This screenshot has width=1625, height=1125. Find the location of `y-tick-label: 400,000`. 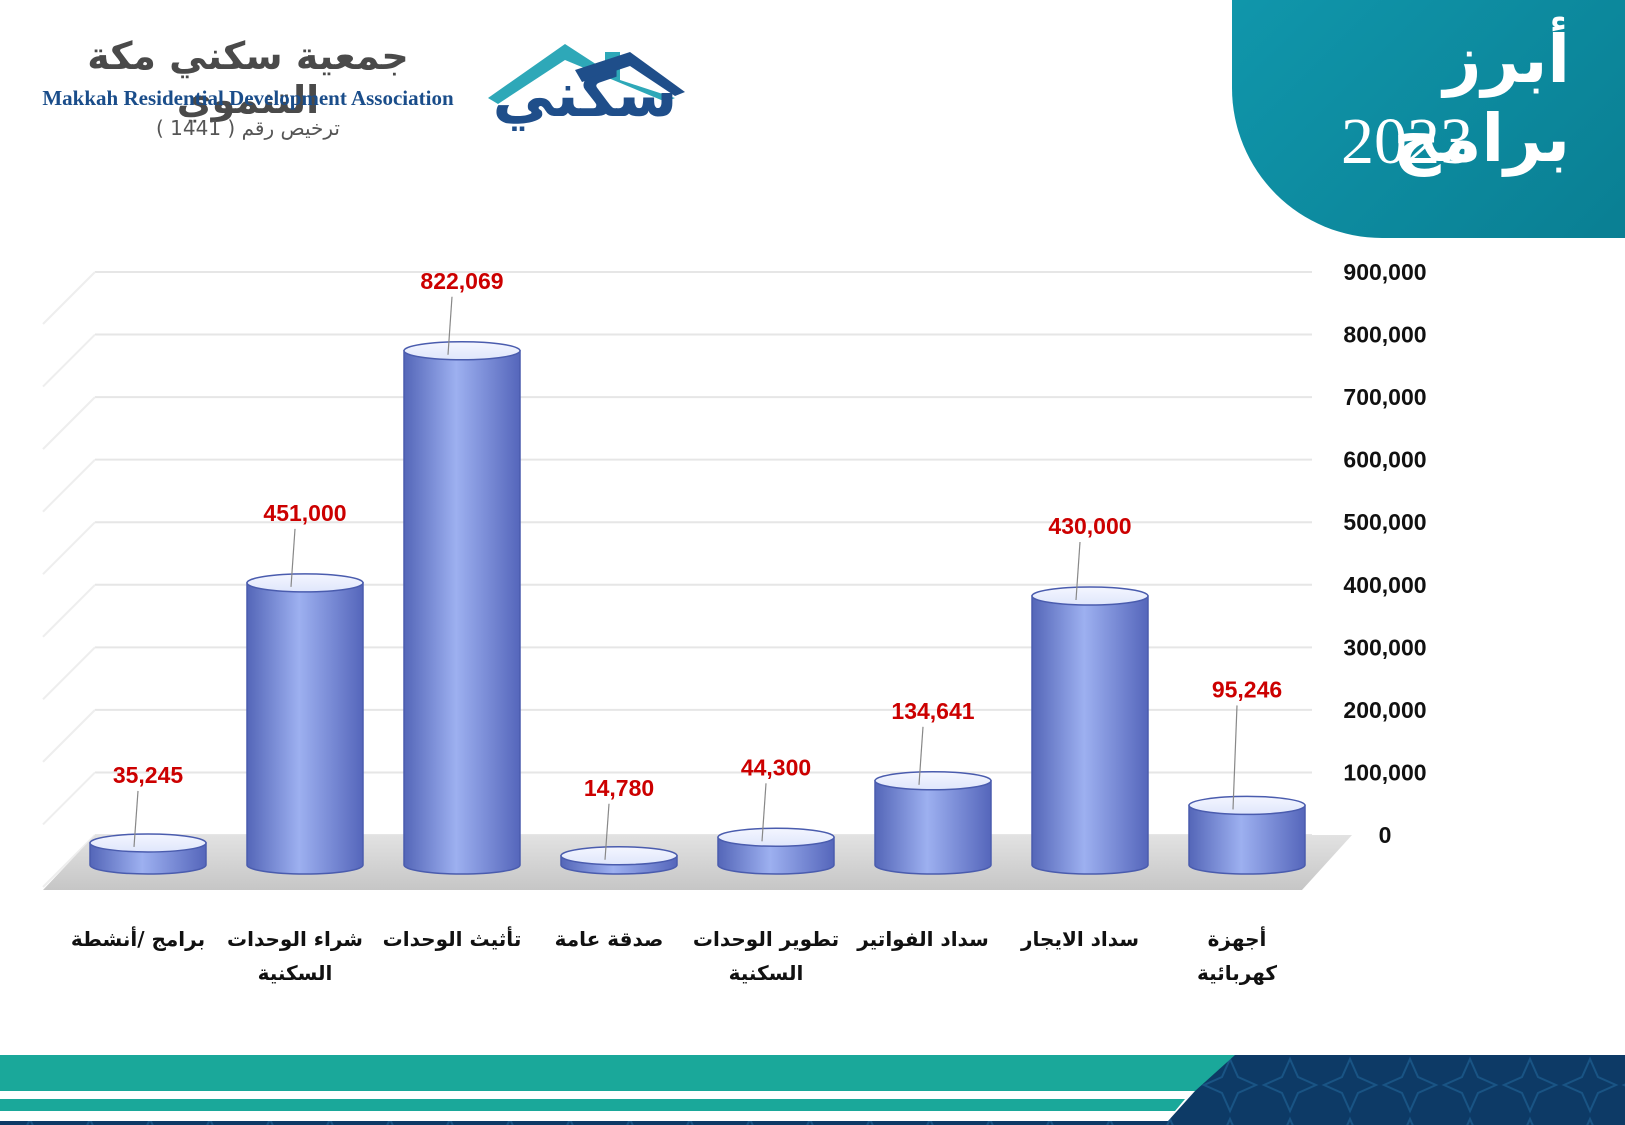

y-tick-label: 400,000 is located at coordinates (1384, 585).